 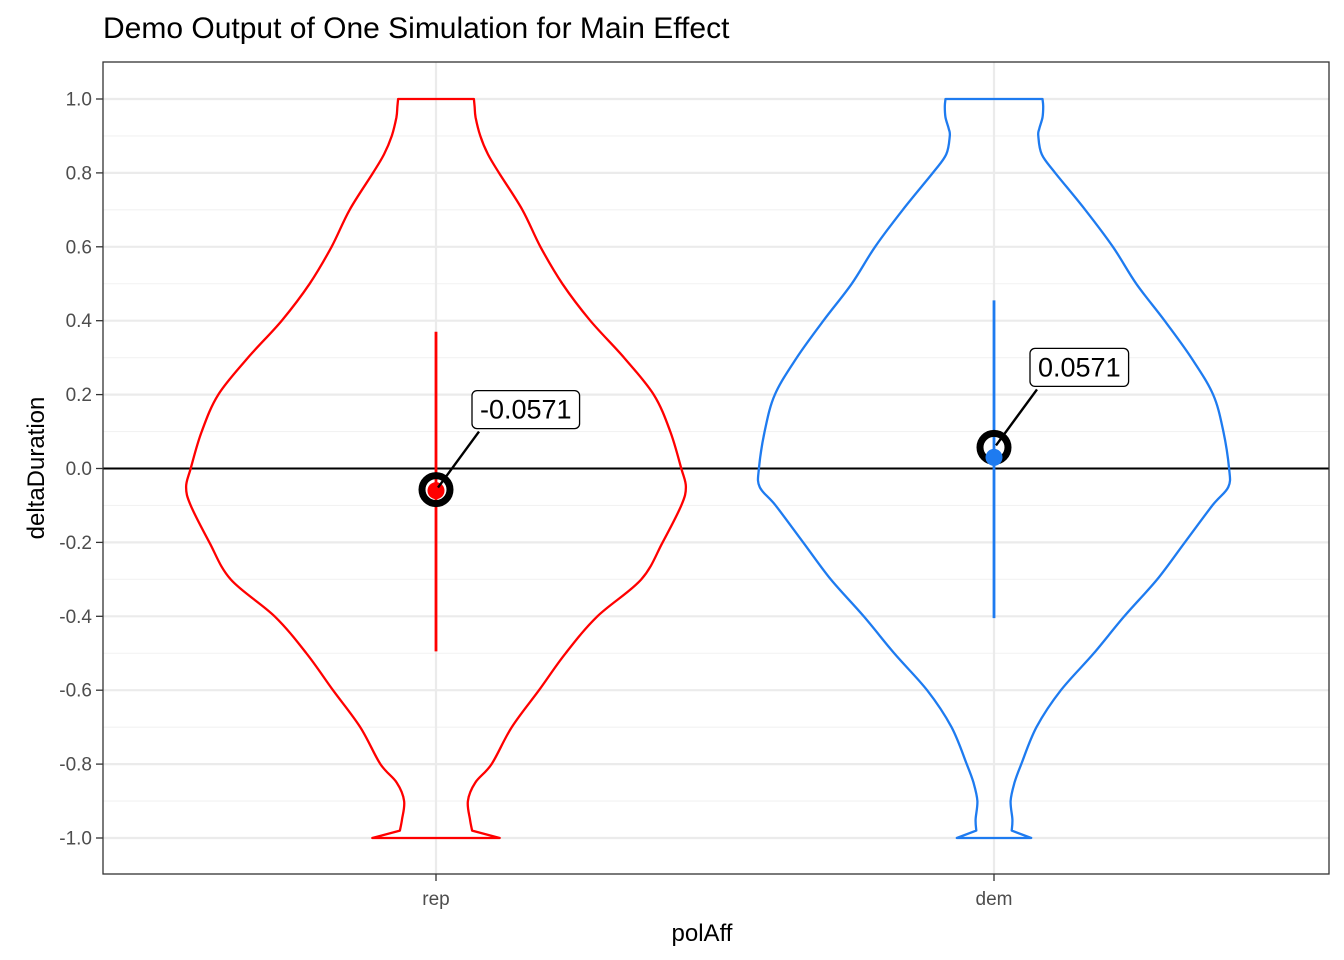 I want to click on y-axis: 1.0 0.8 0.6 0.4 0.2 0.0 -0.2 -0.4 -0.6 -0.8 -1.0, so click(x=81, y=470).